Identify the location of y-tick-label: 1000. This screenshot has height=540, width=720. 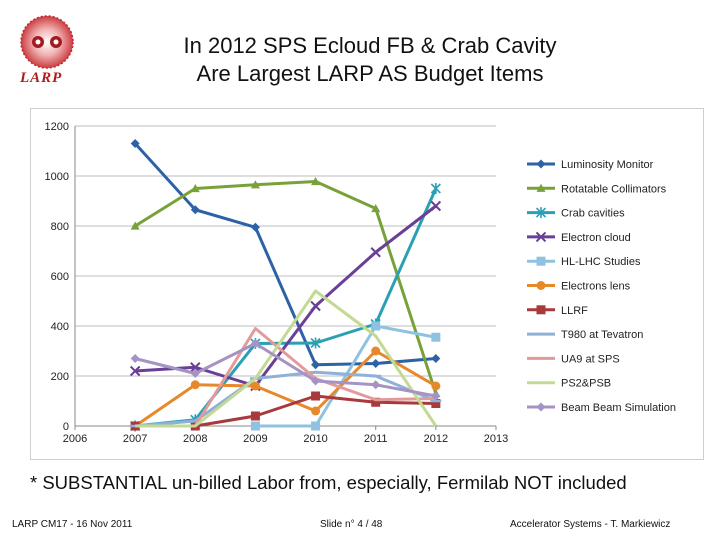
(57, 177).